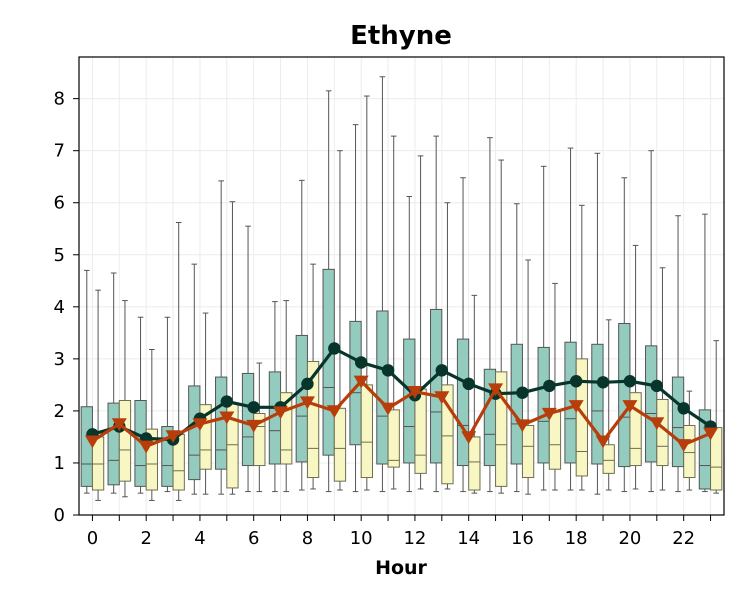  Describe the element at coordinates (705, 353) in the screenshot. I see `box-hour-23-series-a` at that location.